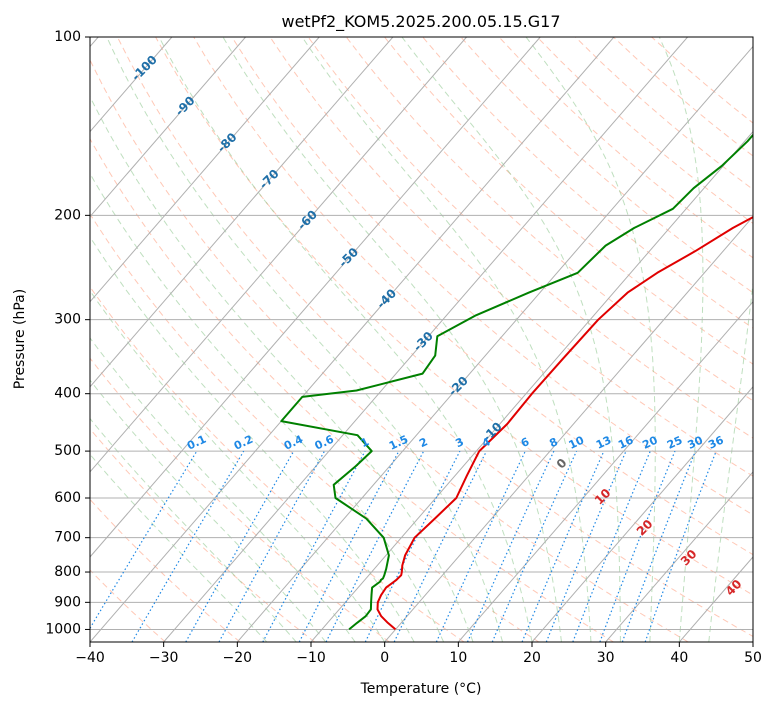 Image resolution: width=775 pixels, height=708 pixels. I want to click on mixing-ratio-label: 20, so click(650, 442).